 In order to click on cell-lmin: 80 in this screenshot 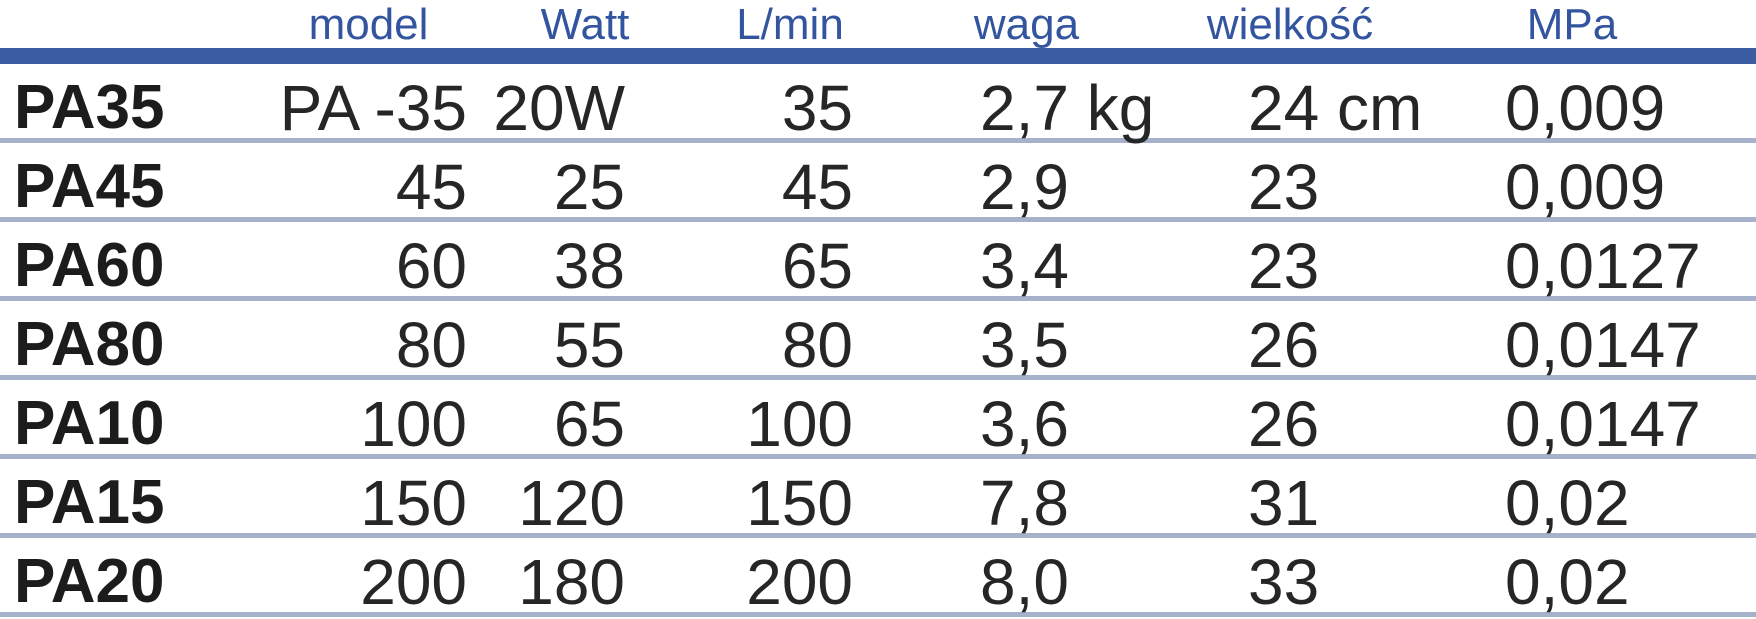, I will do `click(817, 345)`.